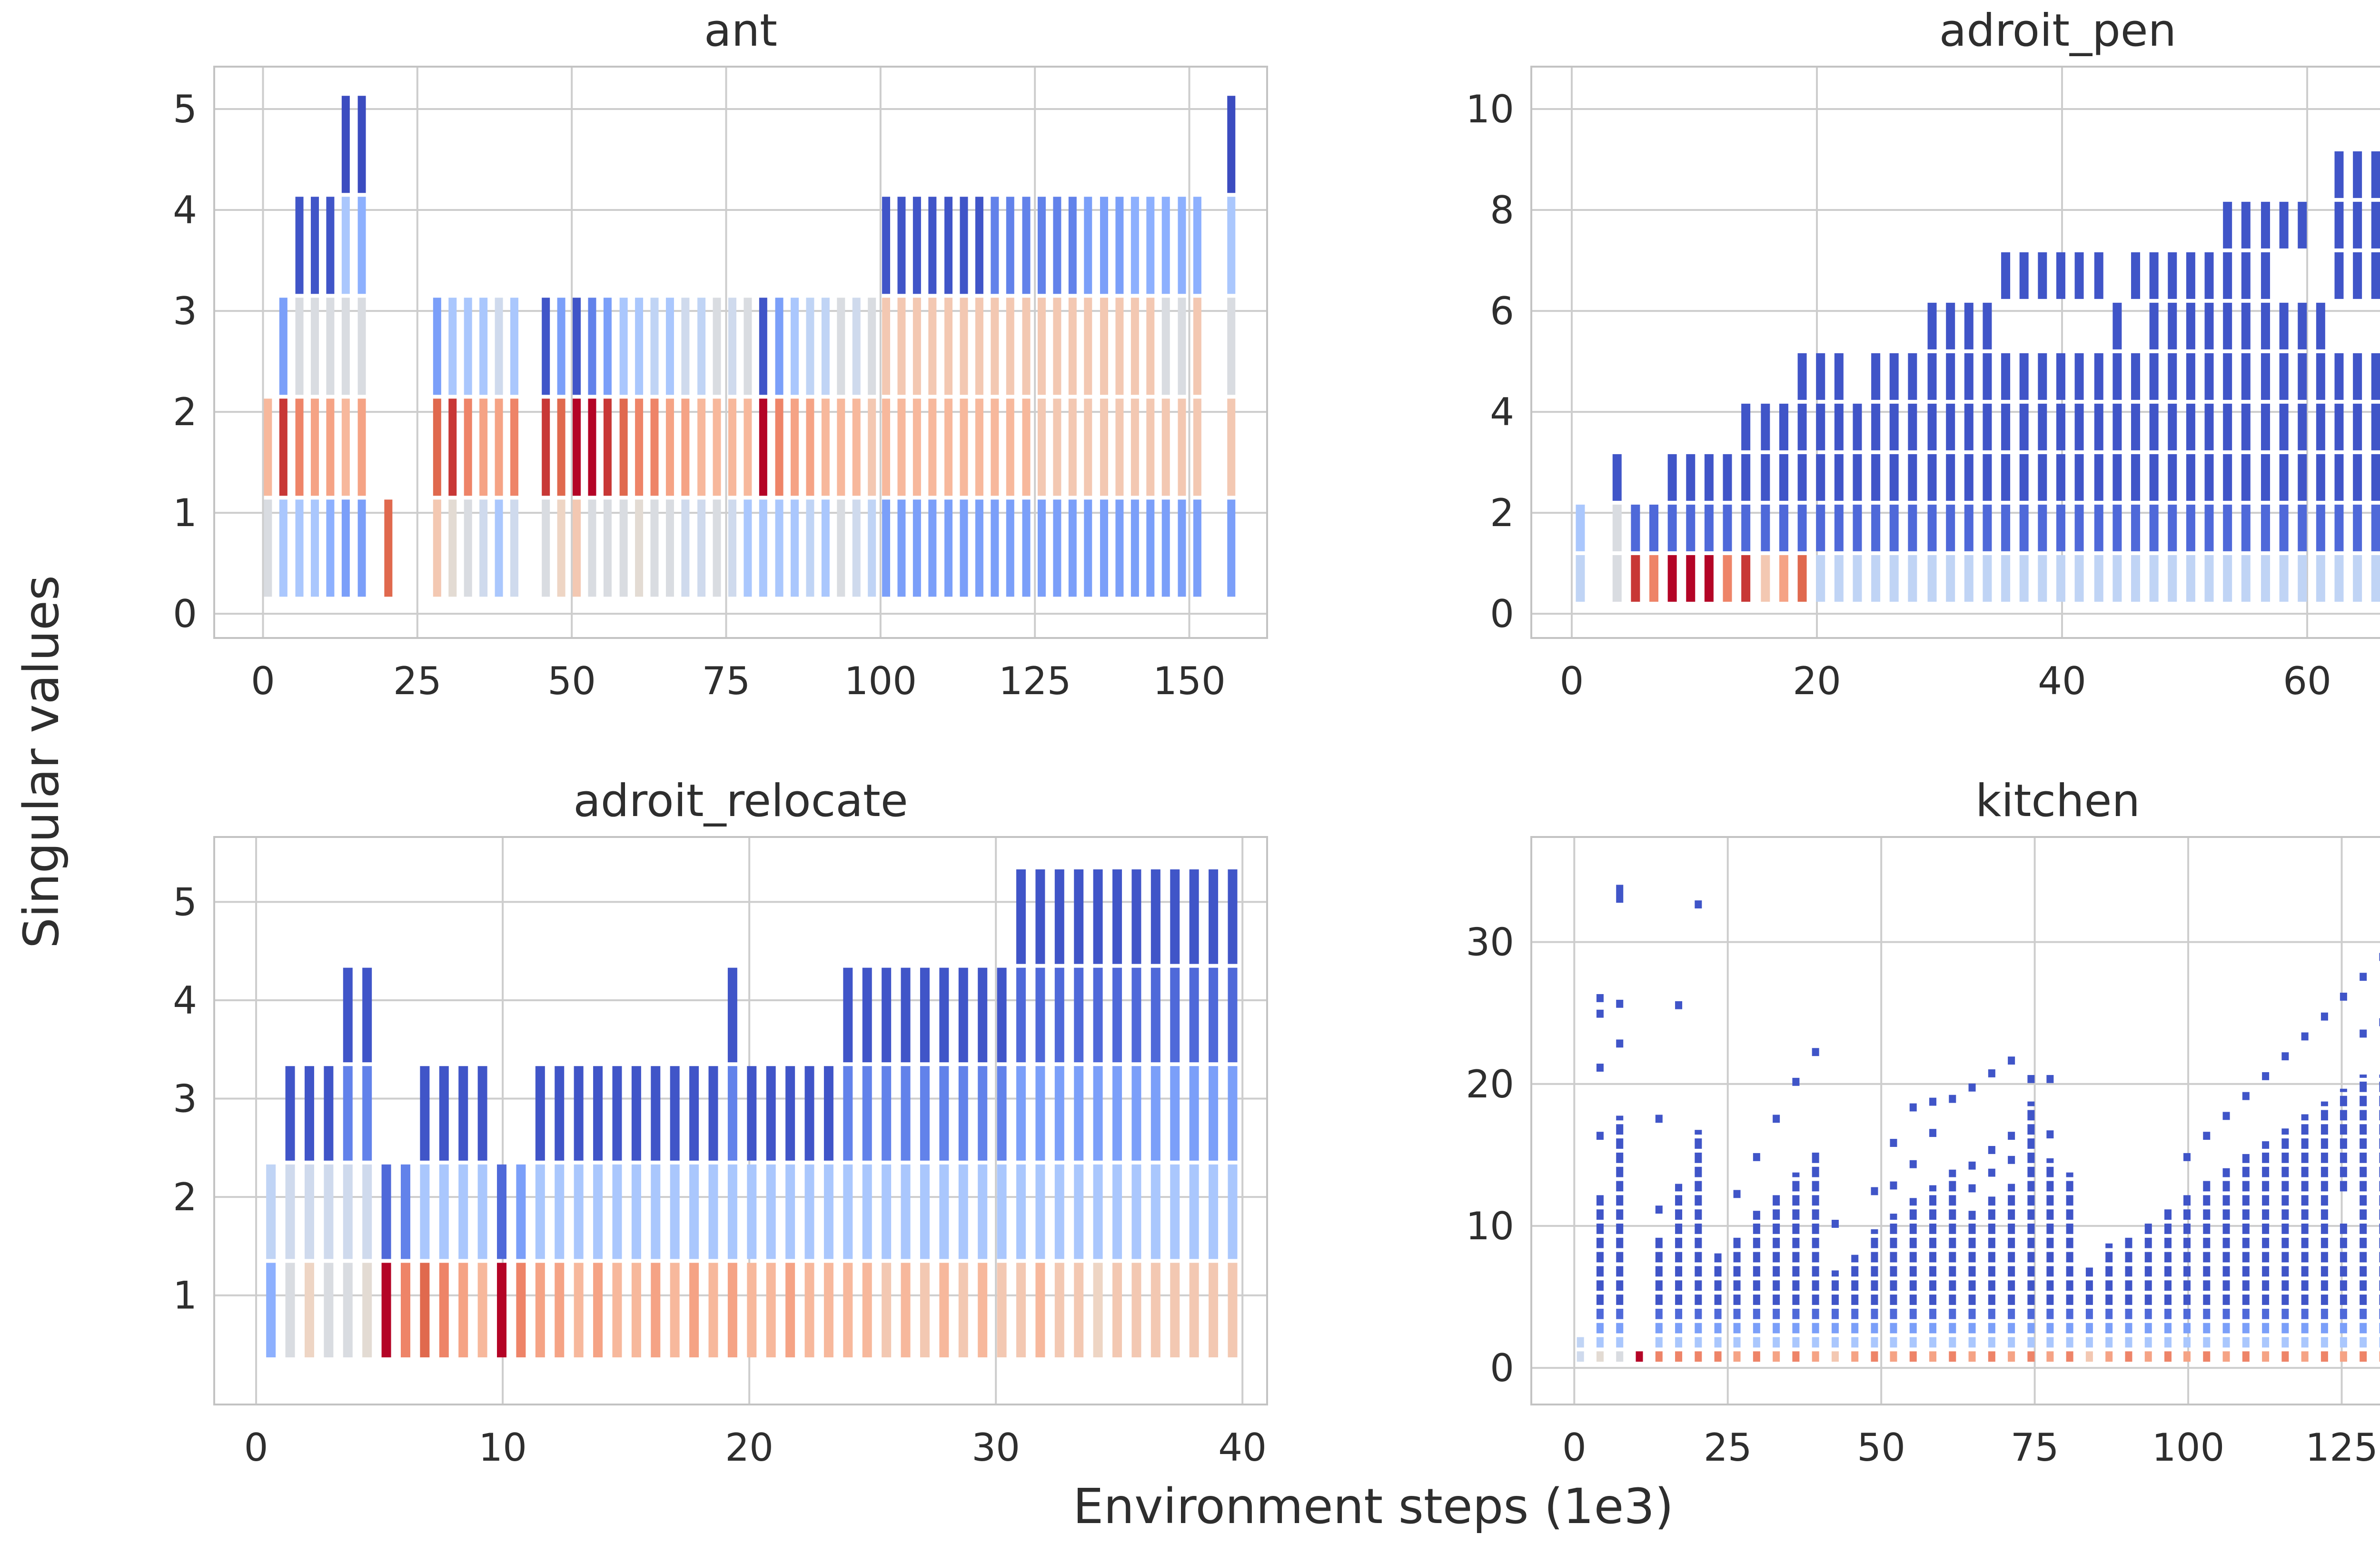 Image resolution: width=2380 pixels, height=1564 pixels. What do you see at coordinates (1502, 311) in the screenshot?
I see `y-tick-label: 6` at bounding box center [1502, 311].